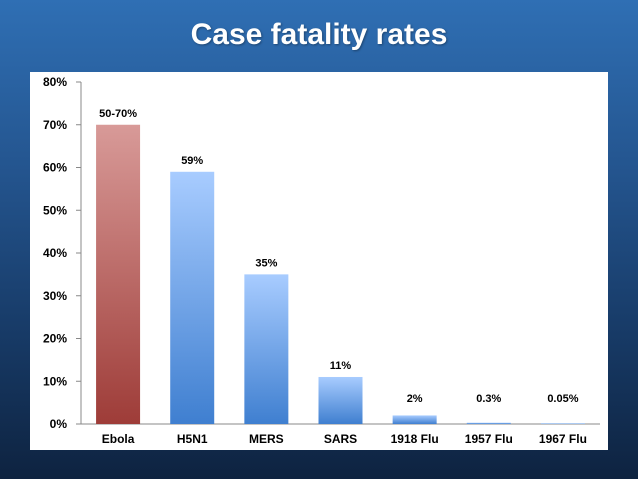 This screenshot has height=479, width=638. What do you see at coordinates (488, 423) in the screenshot?
I see `bar-1957-flu` at bounding box center [488, 423].